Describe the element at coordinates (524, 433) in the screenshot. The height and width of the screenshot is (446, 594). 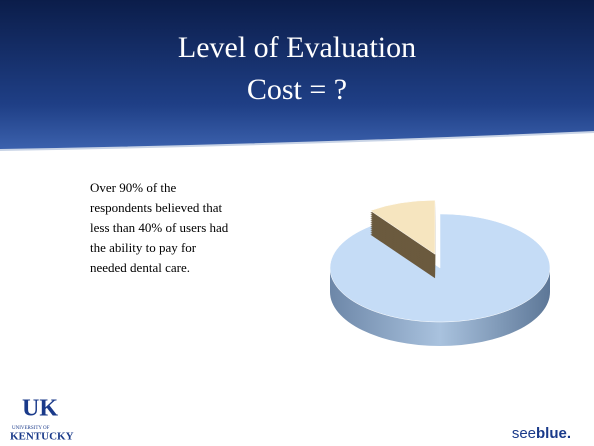
I see `logo-see: see` at that location.